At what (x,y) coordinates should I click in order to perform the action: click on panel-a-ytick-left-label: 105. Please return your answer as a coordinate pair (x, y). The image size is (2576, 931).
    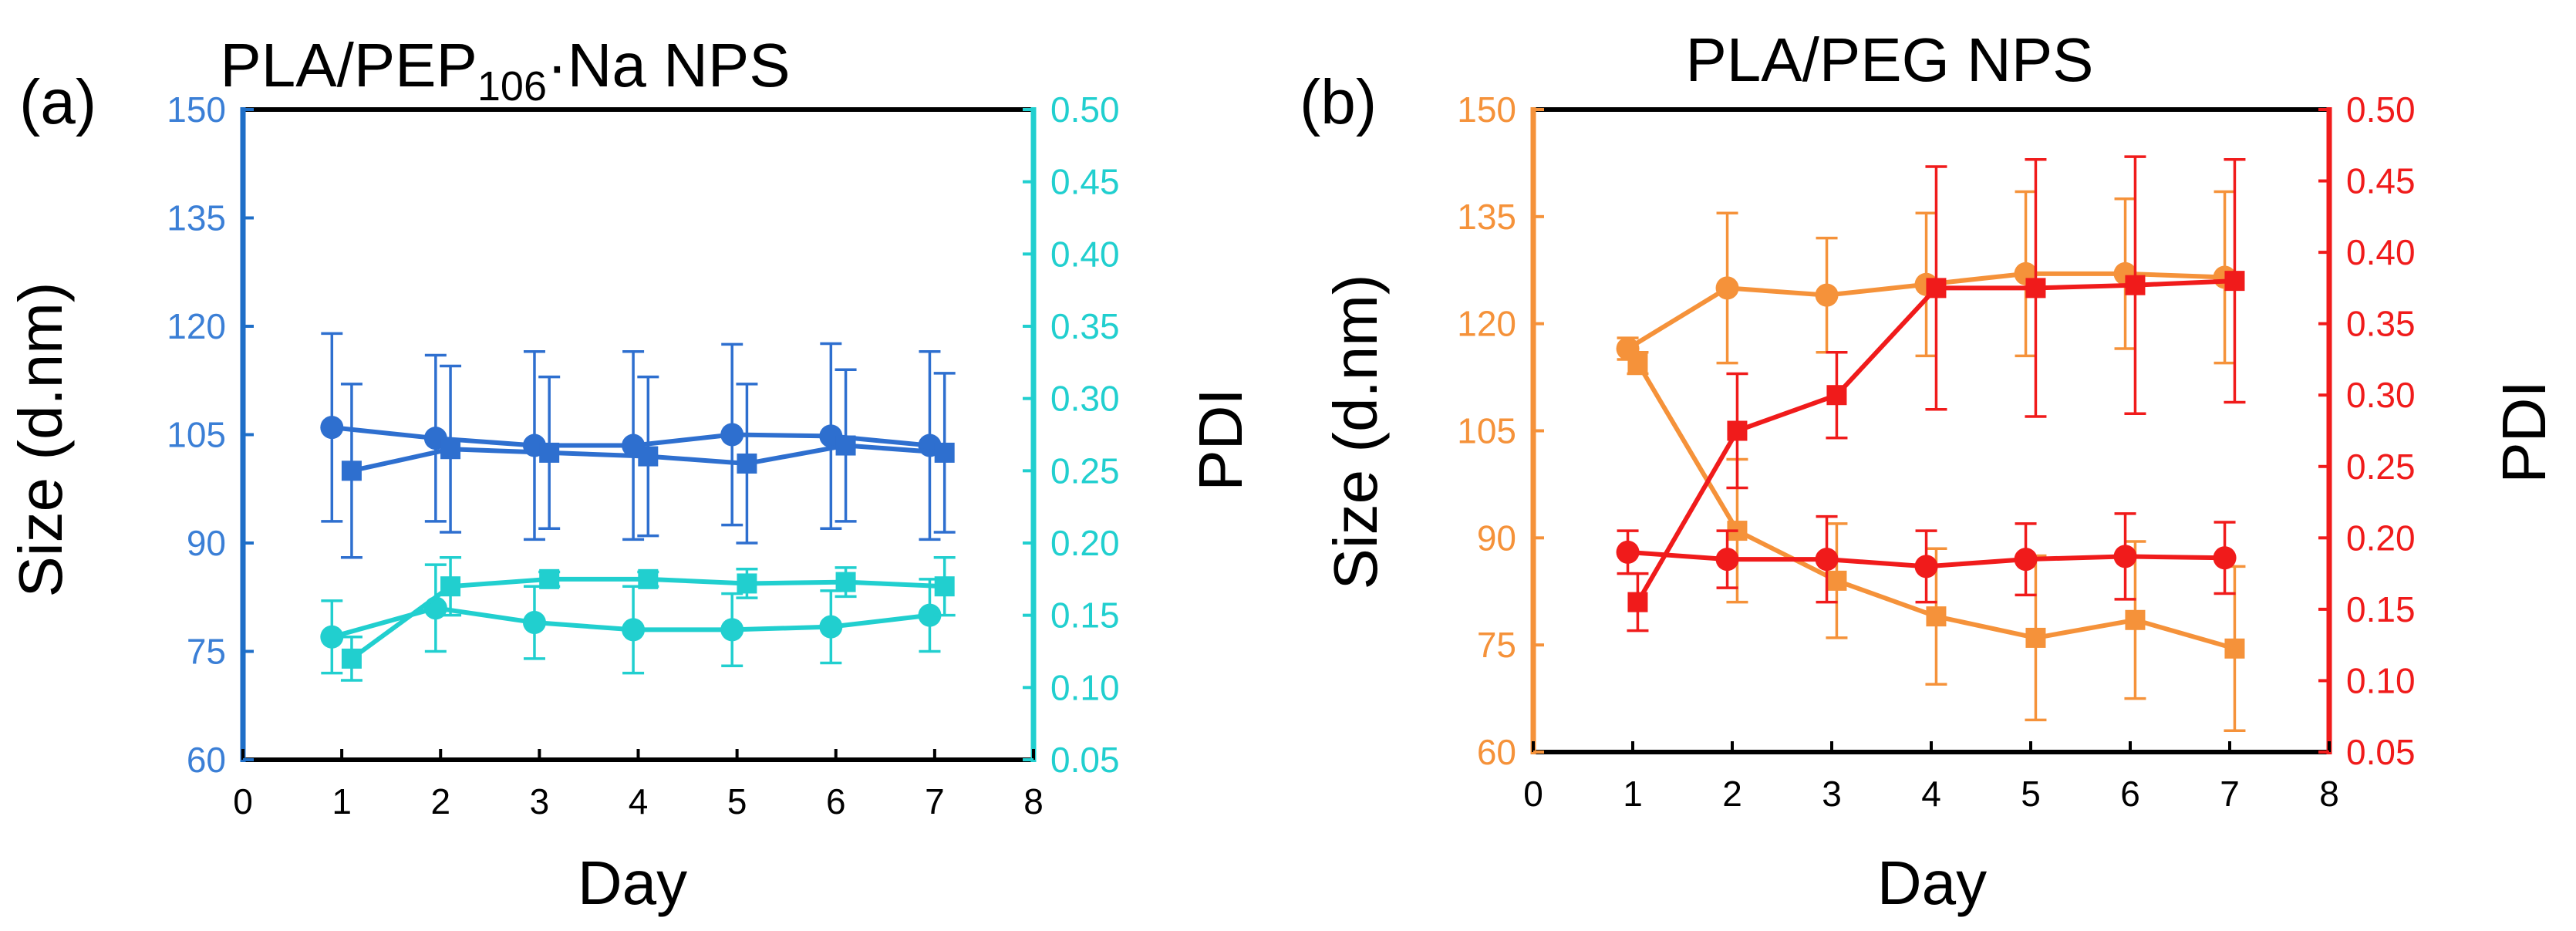
    Looking at the image, I should click on (196, 435).